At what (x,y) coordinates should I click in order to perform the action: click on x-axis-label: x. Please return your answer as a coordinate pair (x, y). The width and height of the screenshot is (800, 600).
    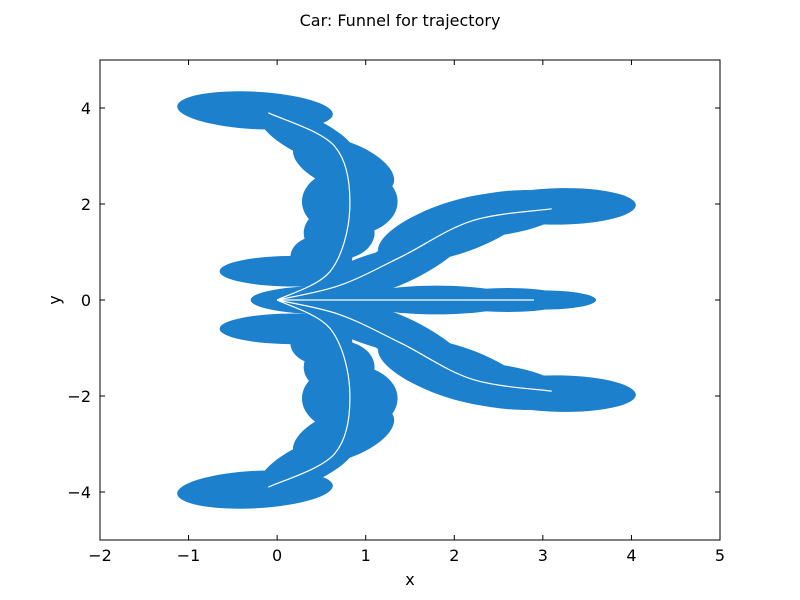
    Looking at the image, I should click on (409, 579).